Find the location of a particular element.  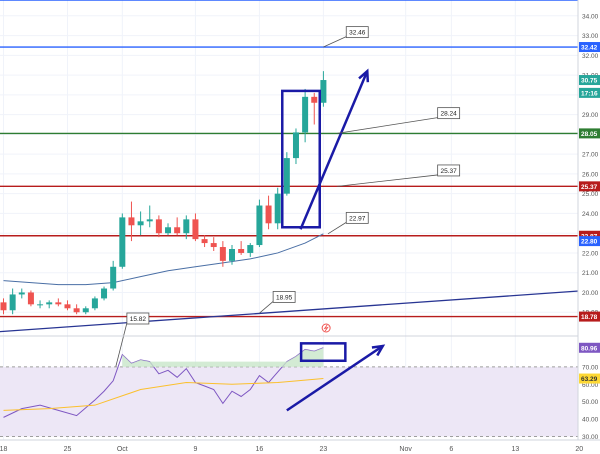

price-tick-label: 26.00 is located at coordinates (590, 174).